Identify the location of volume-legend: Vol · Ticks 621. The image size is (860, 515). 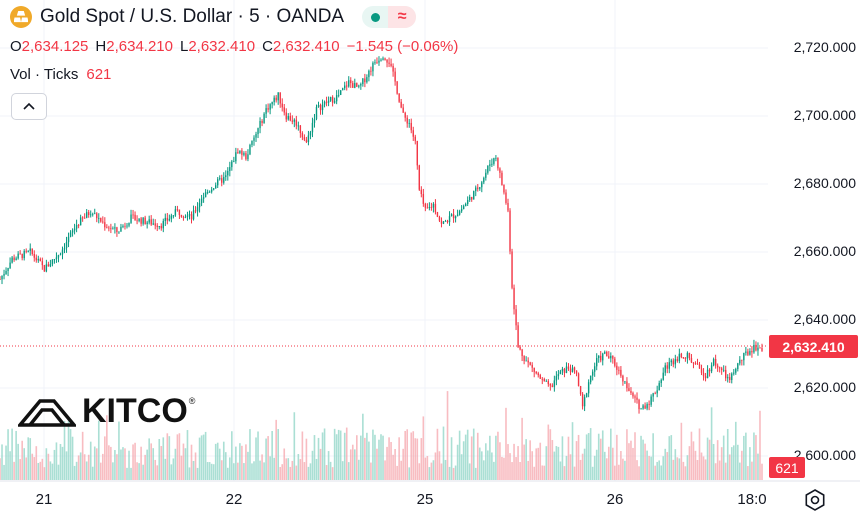
(60, 74).